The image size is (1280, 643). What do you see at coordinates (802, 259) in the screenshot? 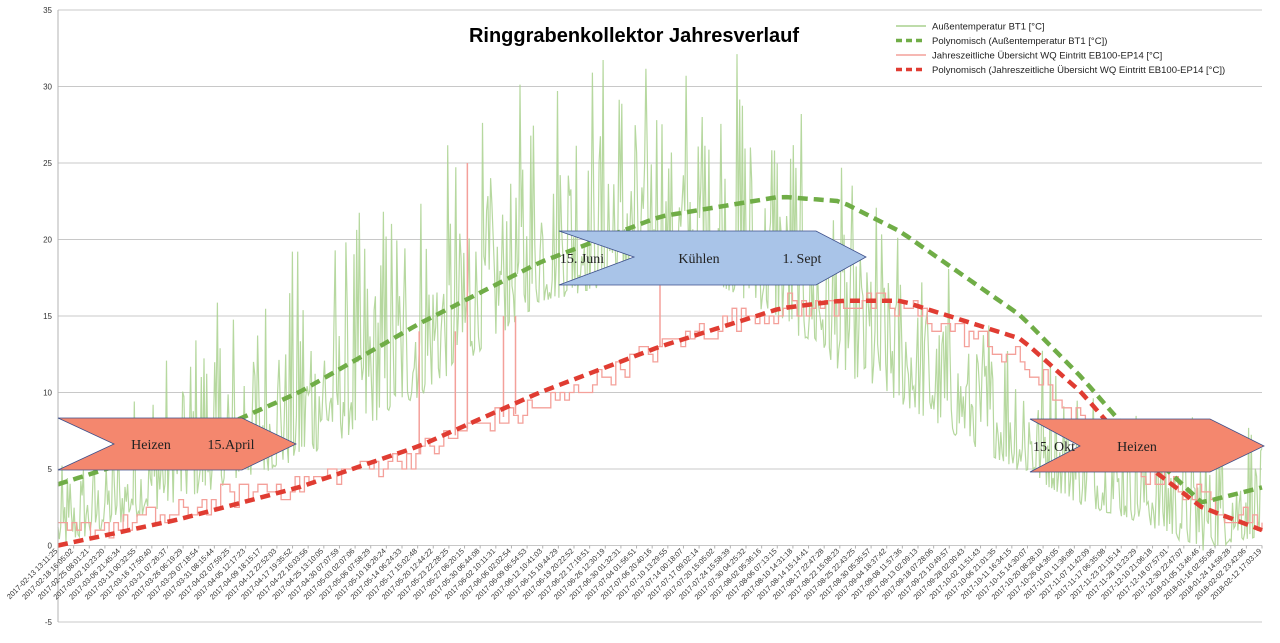
I see `annotation-text: 1. Sept` at bounding box center [802, 259].